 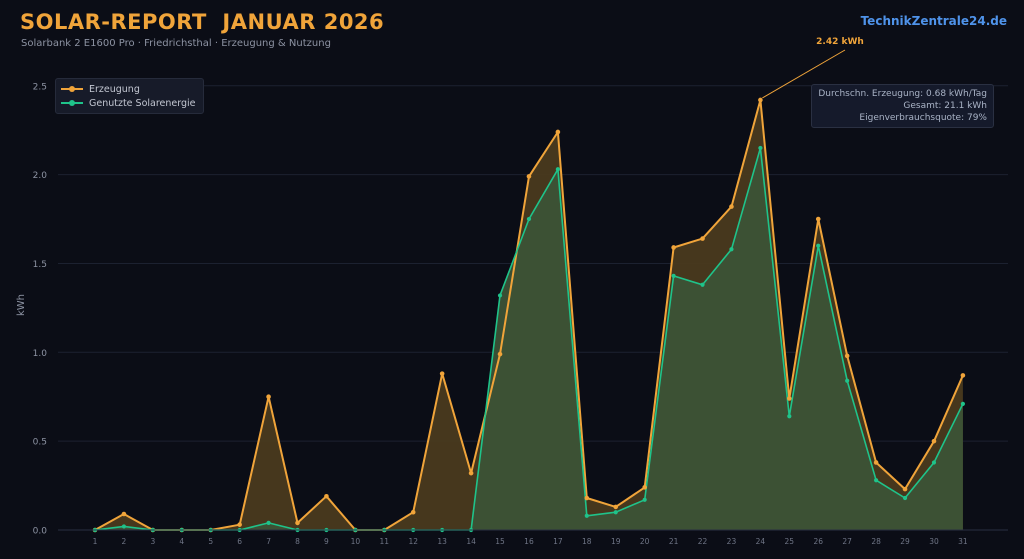 What do you see at coordinates (385, 541) in the screenshot?
I see `x-tick-label: 11` at bounding box center [385, 541].